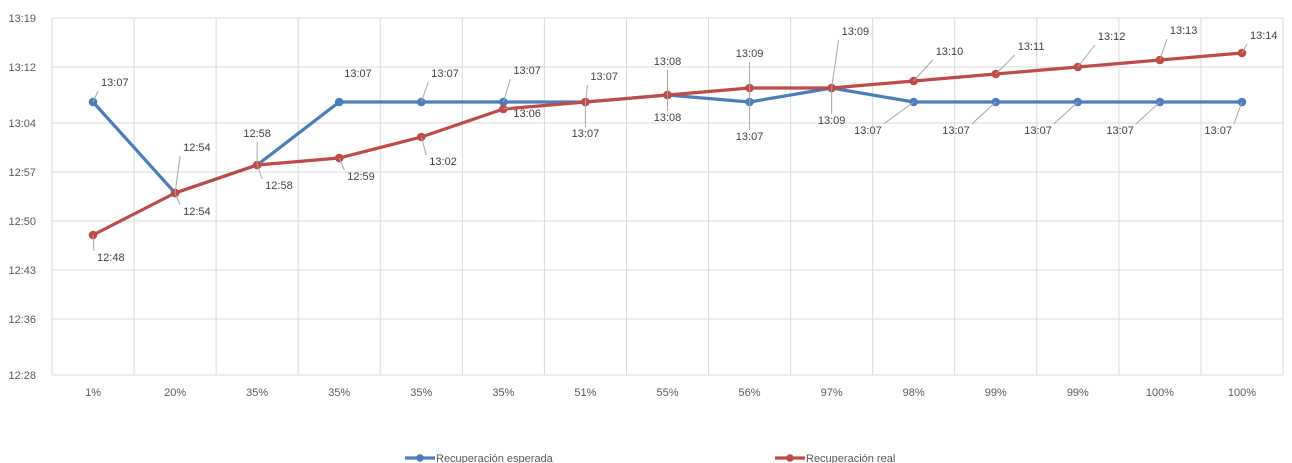  I want to click on y-axis: 12:28 12:36 12:43 12:50 12:57 13:04 13:12 13:19, so click(22, 197).